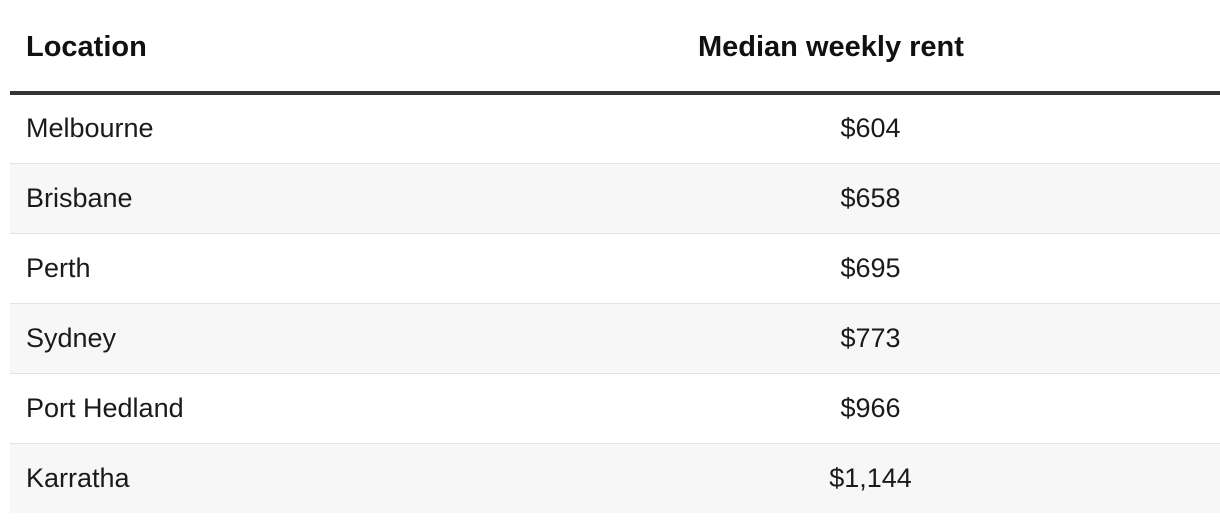 This screenshot has height=524, width=1220. Describe the element at coordinates (310, 128) in the screenshot. I see `location-cell: Melbourne` at that location.